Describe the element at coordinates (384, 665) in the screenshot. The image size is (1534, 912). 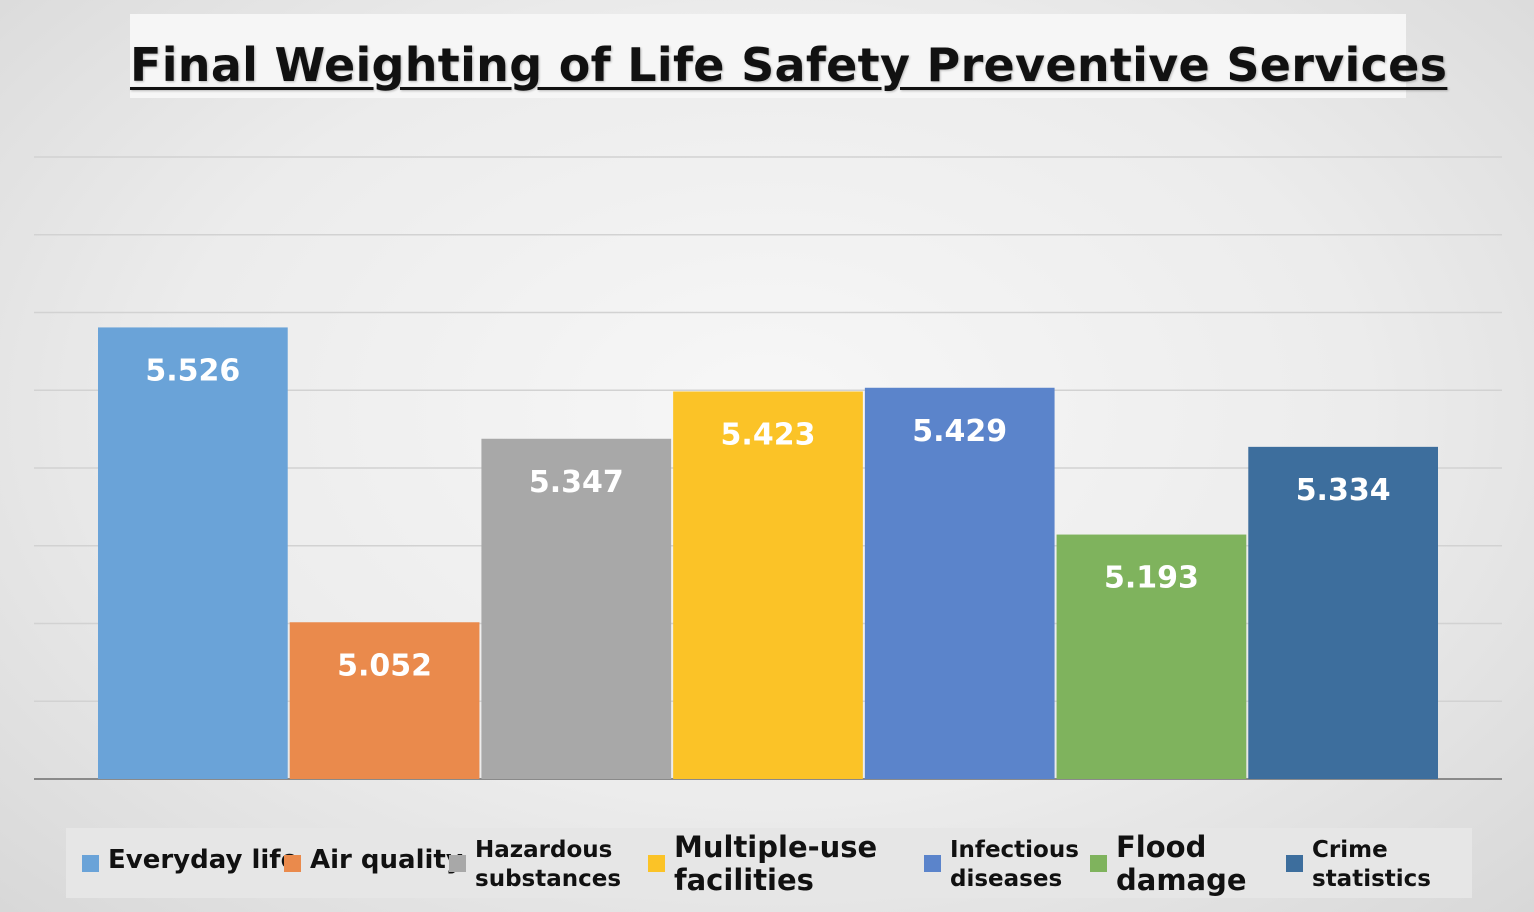
I see `data-label: 5.052` at that location.